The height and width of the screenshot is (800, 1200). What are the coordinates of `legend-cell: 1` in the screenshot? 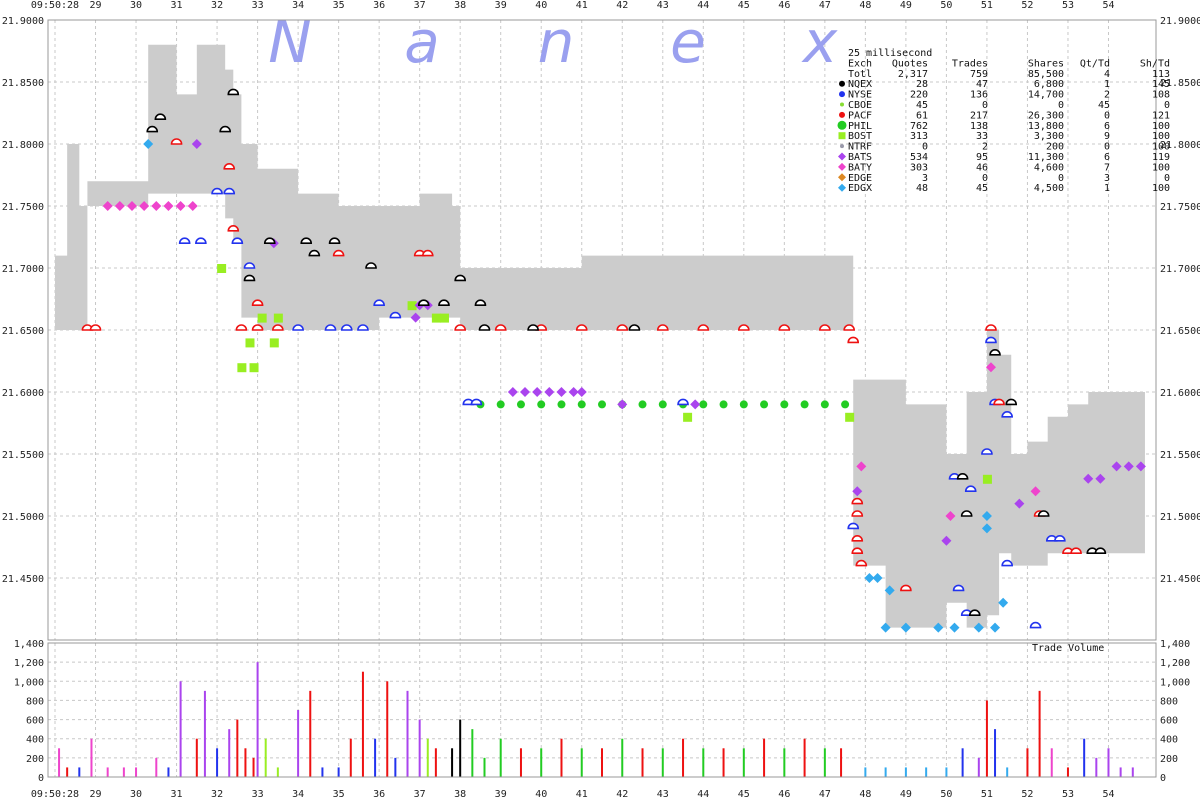 It's located at (1107, 188).